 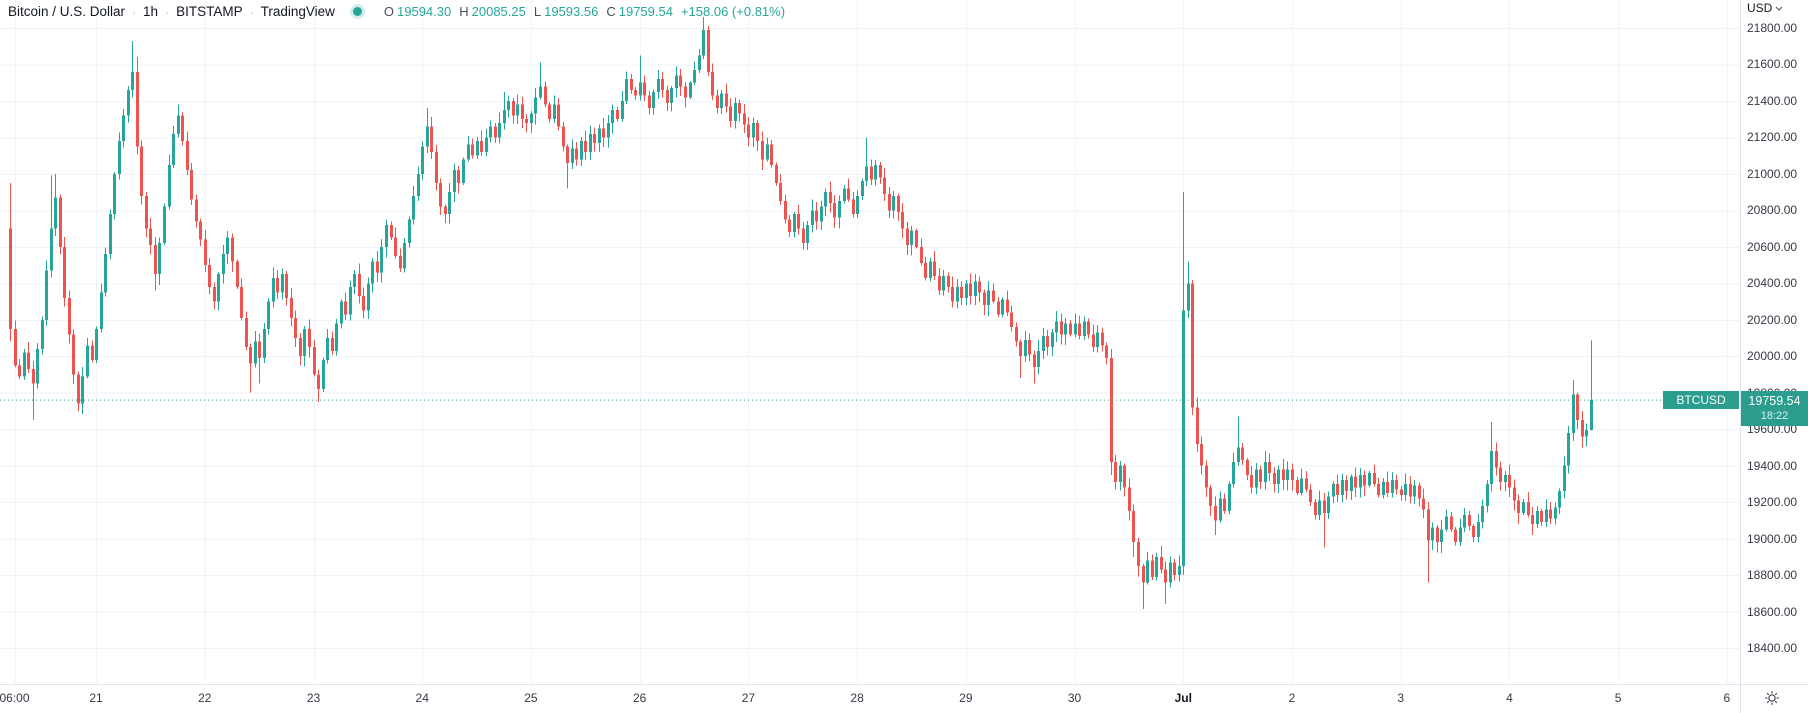 What do you see at coordinates (1772, 465) in the screenshot?
I see `price-tick-label: 19400.00` at bounding box center [1772, 465].